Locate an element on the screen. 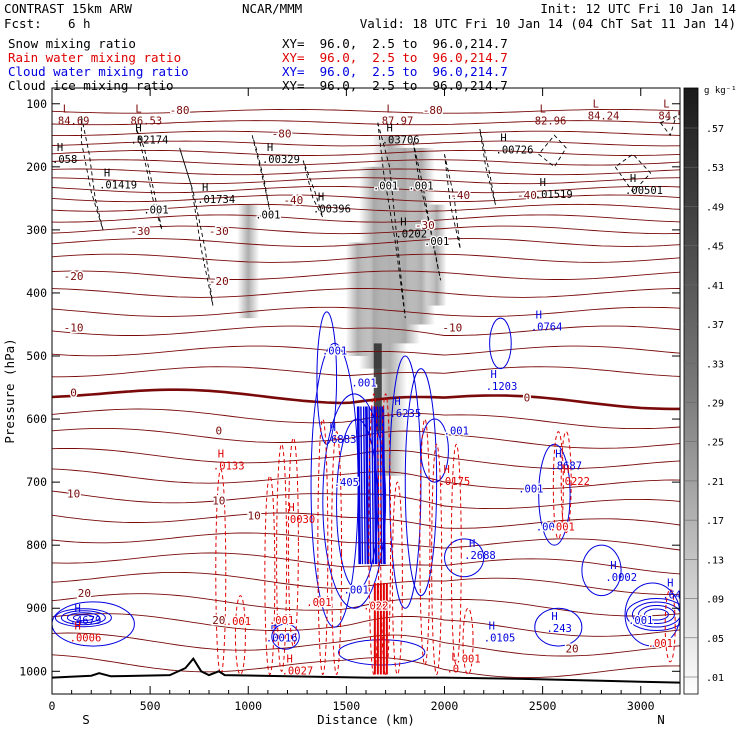 The height and width of the screenshot is (740, 740). contour-value-label: .022 is located at coordinates (375, 607).